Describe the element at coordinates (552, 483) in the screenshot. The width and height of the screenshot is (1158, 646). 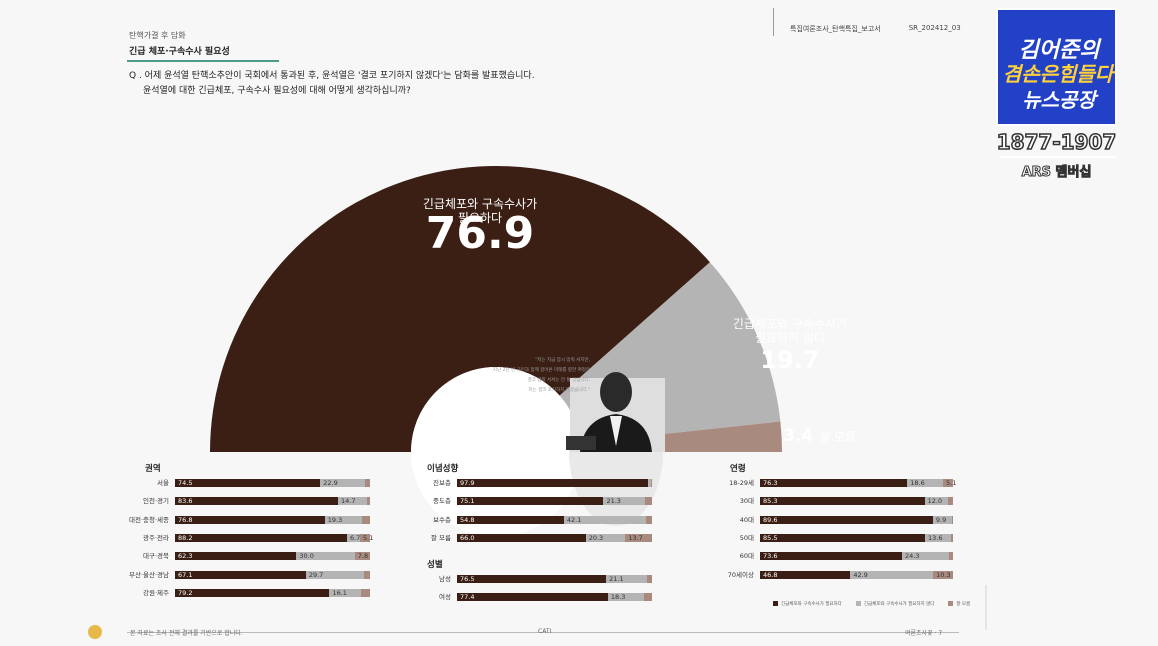
I see `bar-segment: 97.9` at that location.